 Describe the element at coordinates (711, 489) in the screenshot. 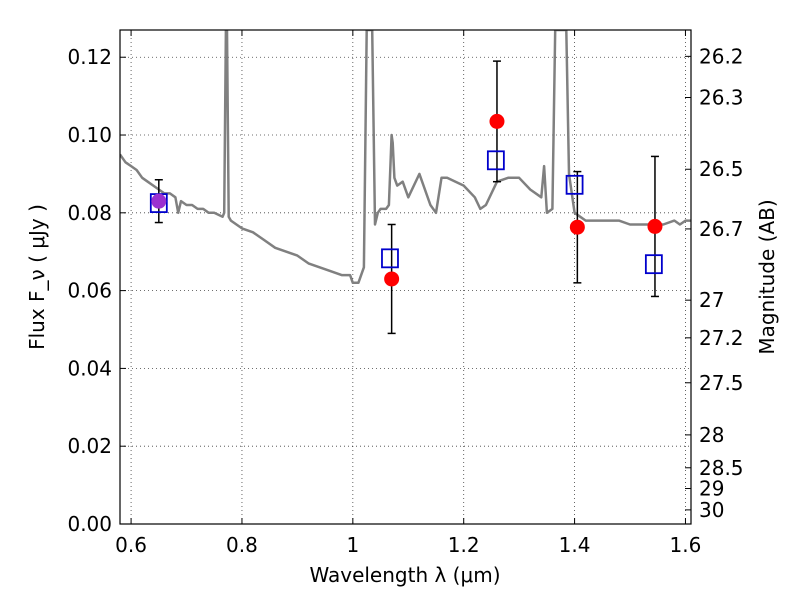

I see `y2-tick-label: 29` at that location.